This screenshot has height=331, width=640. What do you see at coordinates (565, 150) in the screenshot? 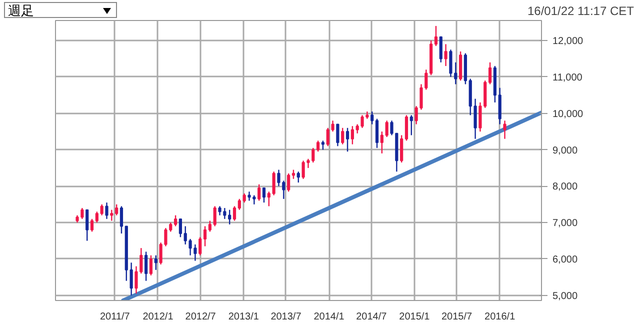
I see `y-tick-label: 9,000` at bounding box center [565, 150].